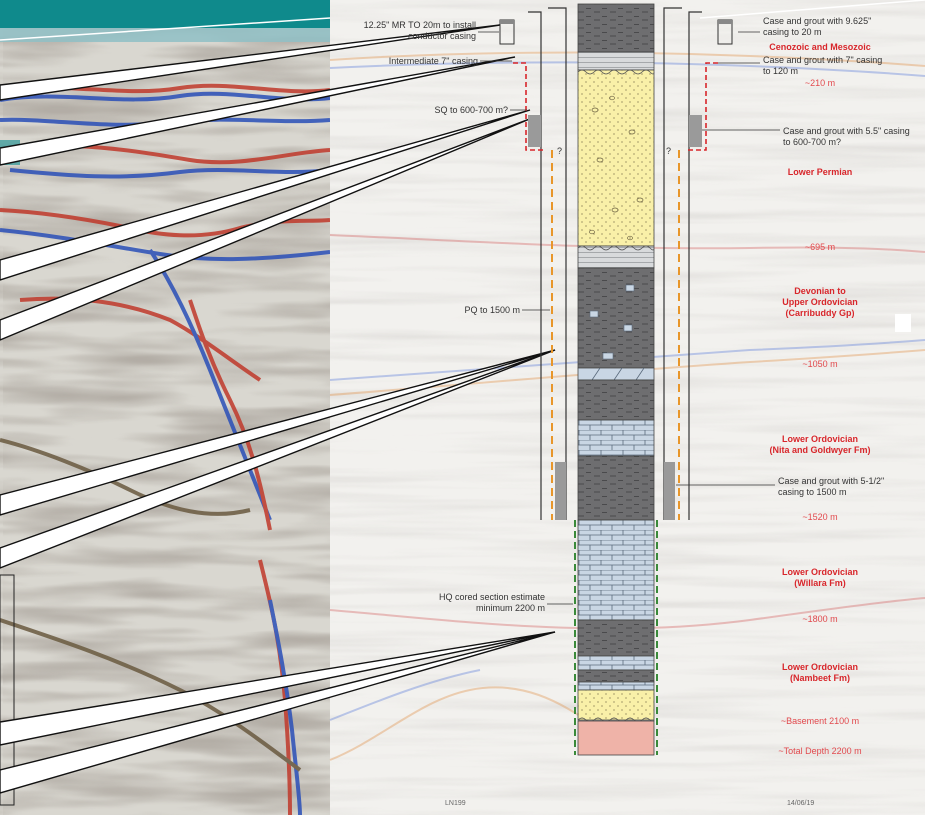 Image resolution: width=925 pixels, height=815 pixels. What do you see at coordinates (616, 72) in the screenshot?
I see `unconformity-top` at bounding box center [616, 72].